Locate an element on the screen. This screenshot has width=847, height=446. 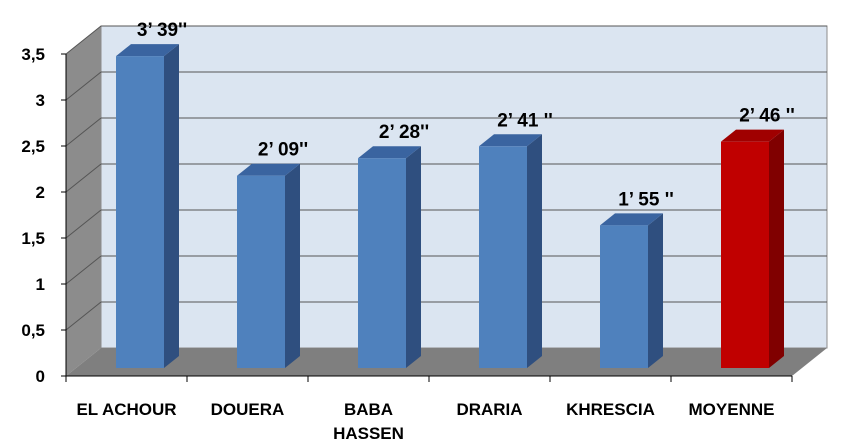
data-label: 2’ 28'' is located at coordinates (404, 132).